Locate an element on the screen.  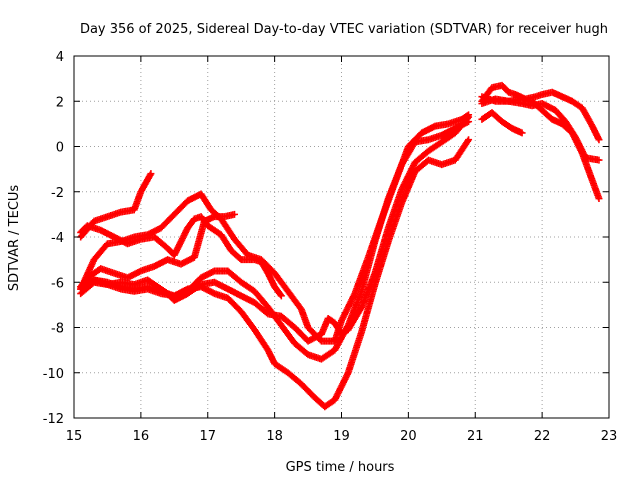
y-tick-label: 0 is located at coordinates (60, 148).